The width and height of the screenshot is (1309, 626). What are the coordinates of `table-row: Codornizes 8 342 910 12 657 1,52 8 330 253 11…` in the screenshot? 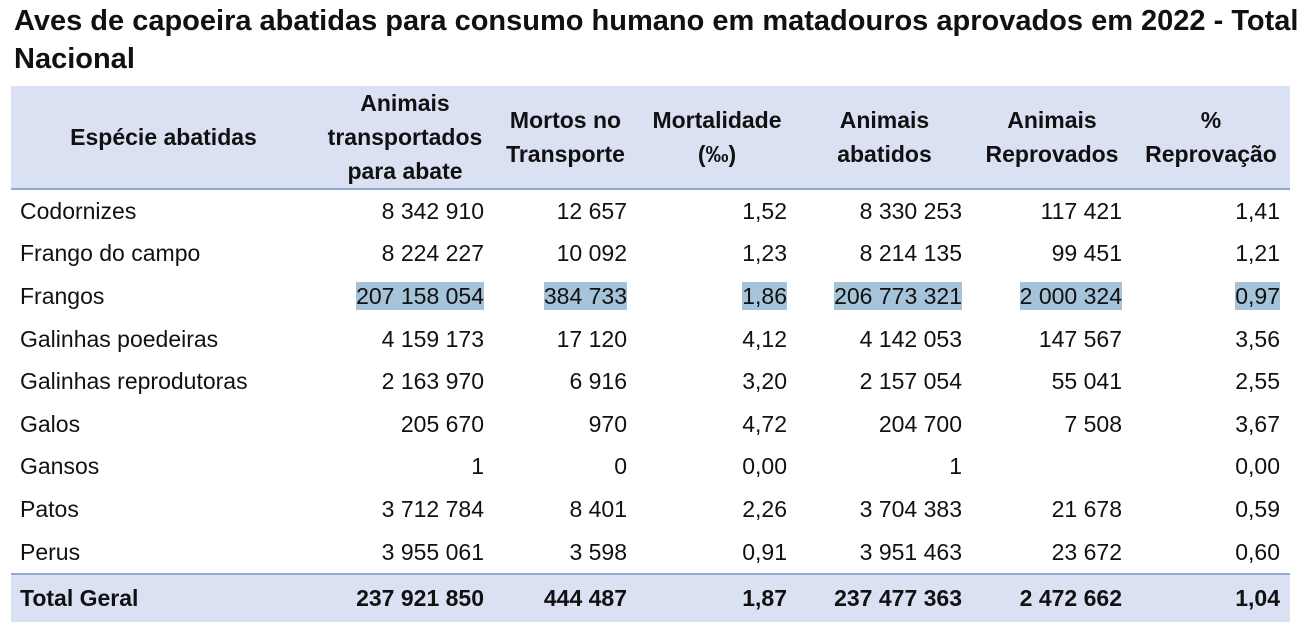 It's located at (650, 211).